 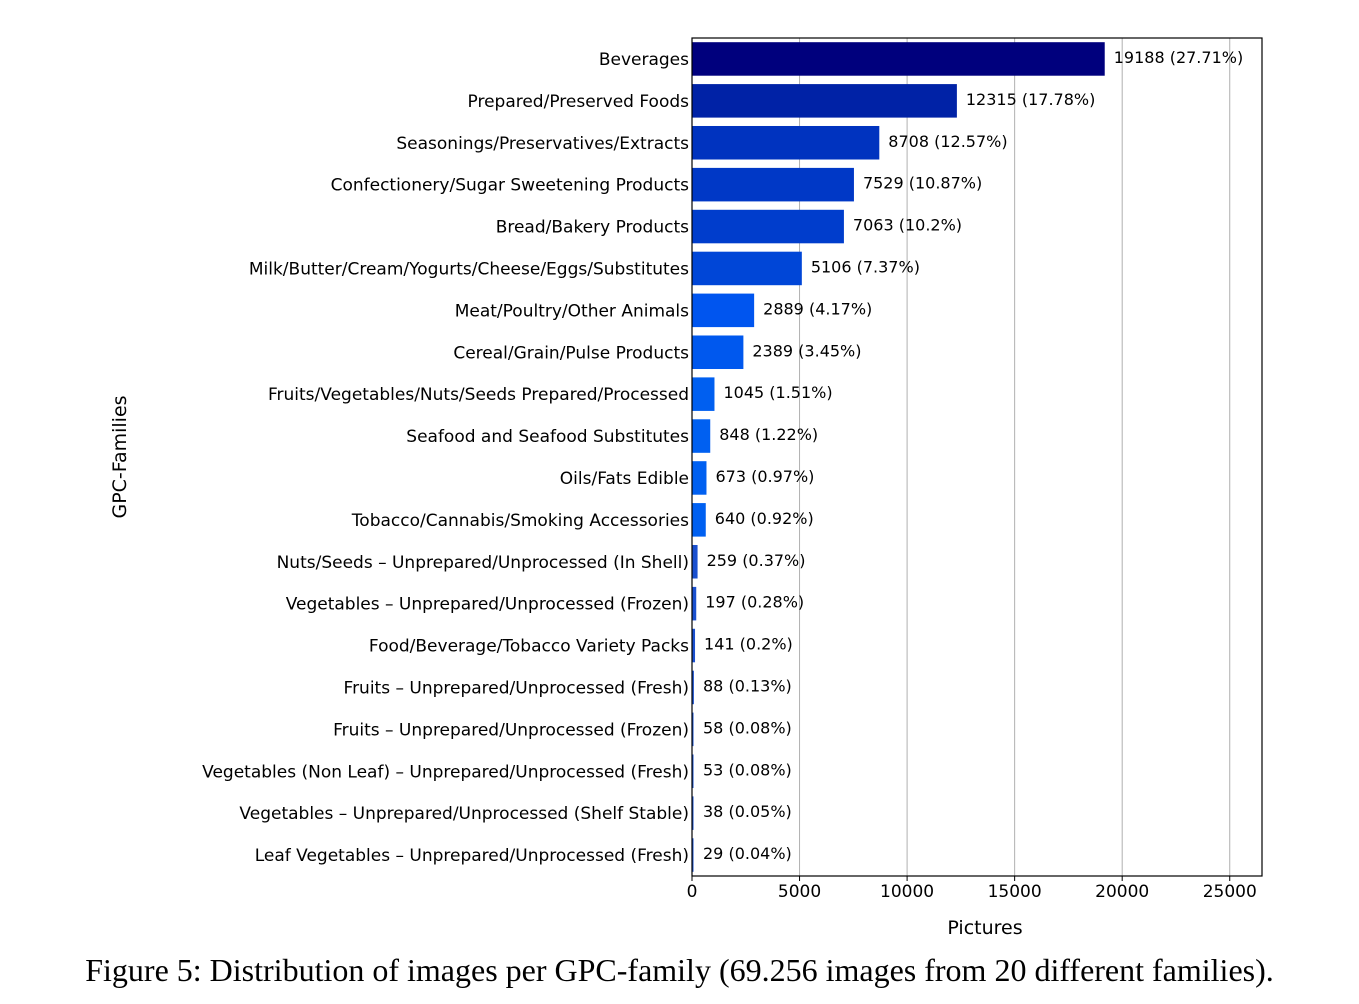 What do you see at coordinates (972, 889) in the screenshot?
I see `x-axis-ticks: 0 5000 10000 15000 20000 25000` at bounding box center [972, 889].